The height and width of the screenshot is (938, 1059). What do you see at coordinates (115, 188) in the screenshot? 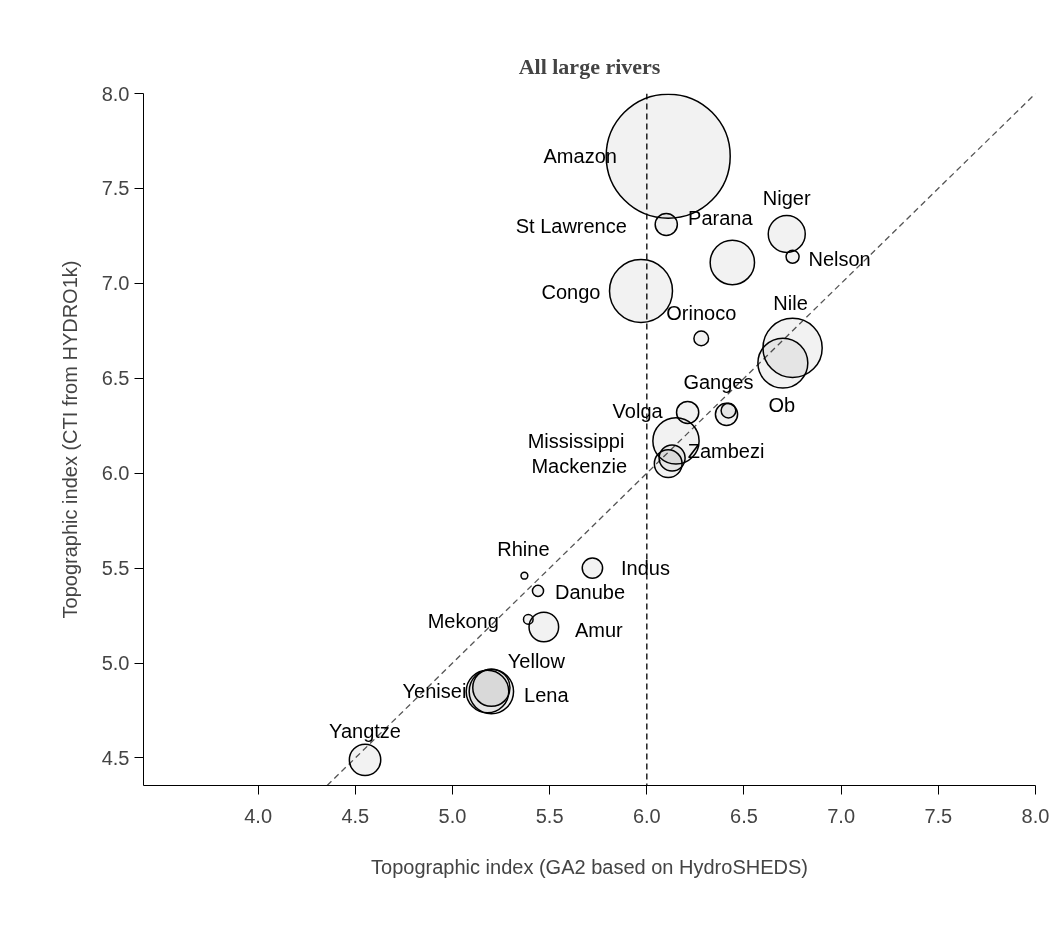
I see `y-tick-label: 7.5` at bounding box center [115, 188].